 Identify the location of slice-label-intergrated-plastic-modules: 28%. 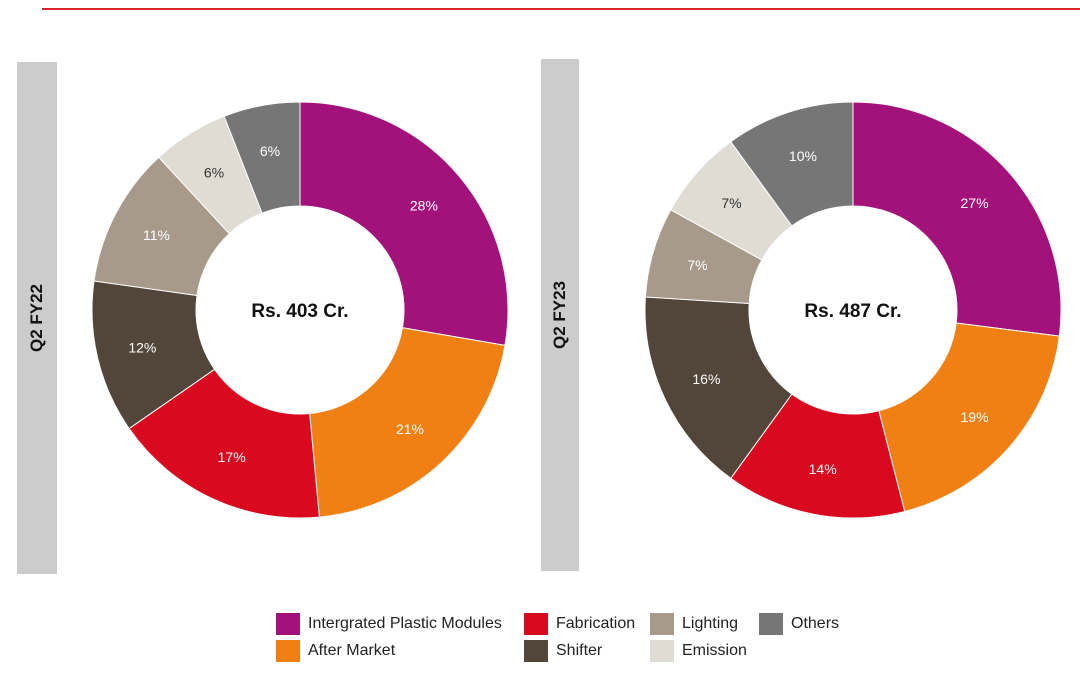
(424, 206).